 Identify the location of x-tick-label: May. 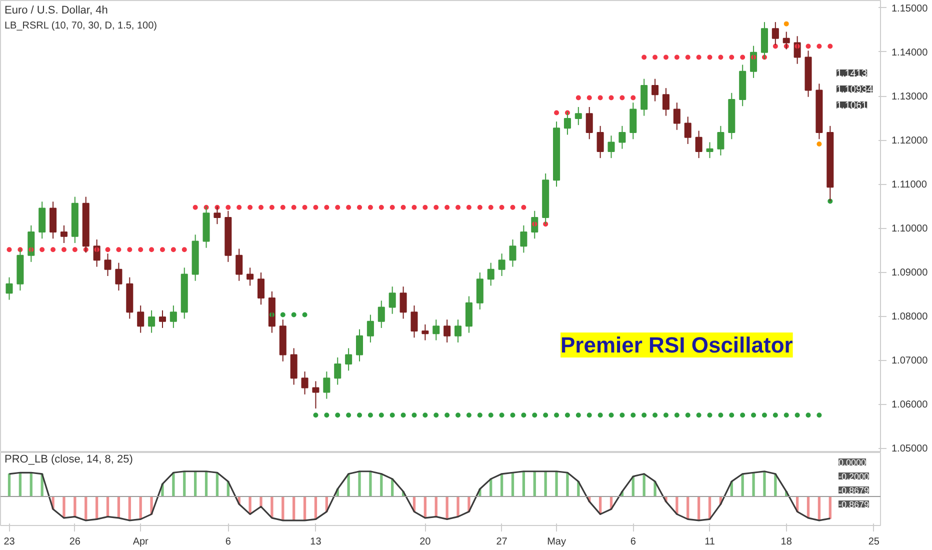
(556, 542).